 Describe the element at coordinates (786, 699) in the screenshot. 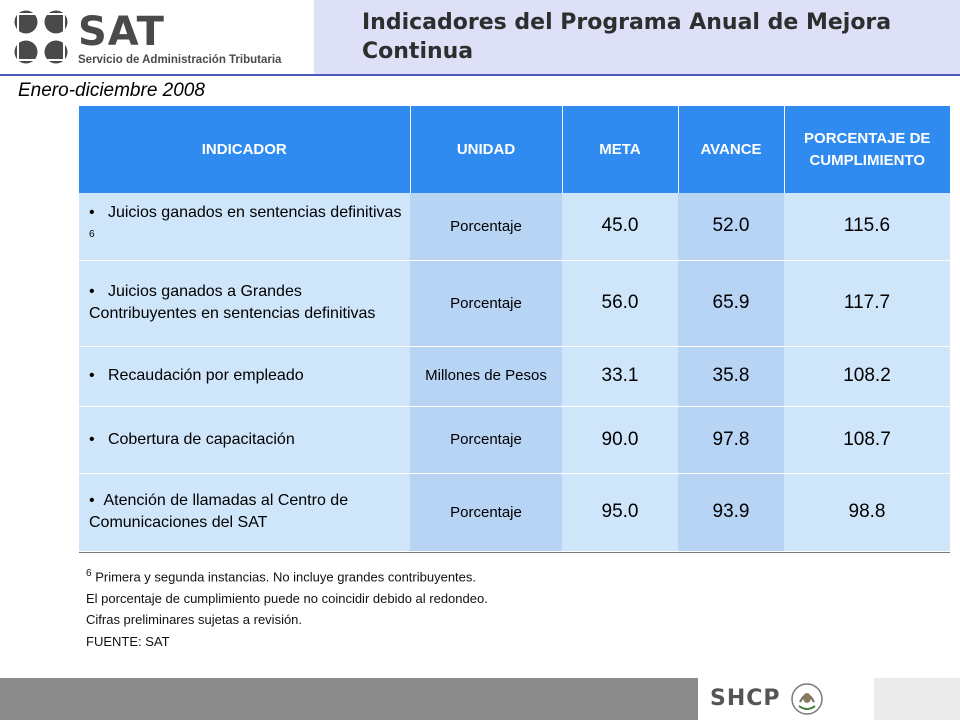

I see `shcp-logo: SHCP` at that location.